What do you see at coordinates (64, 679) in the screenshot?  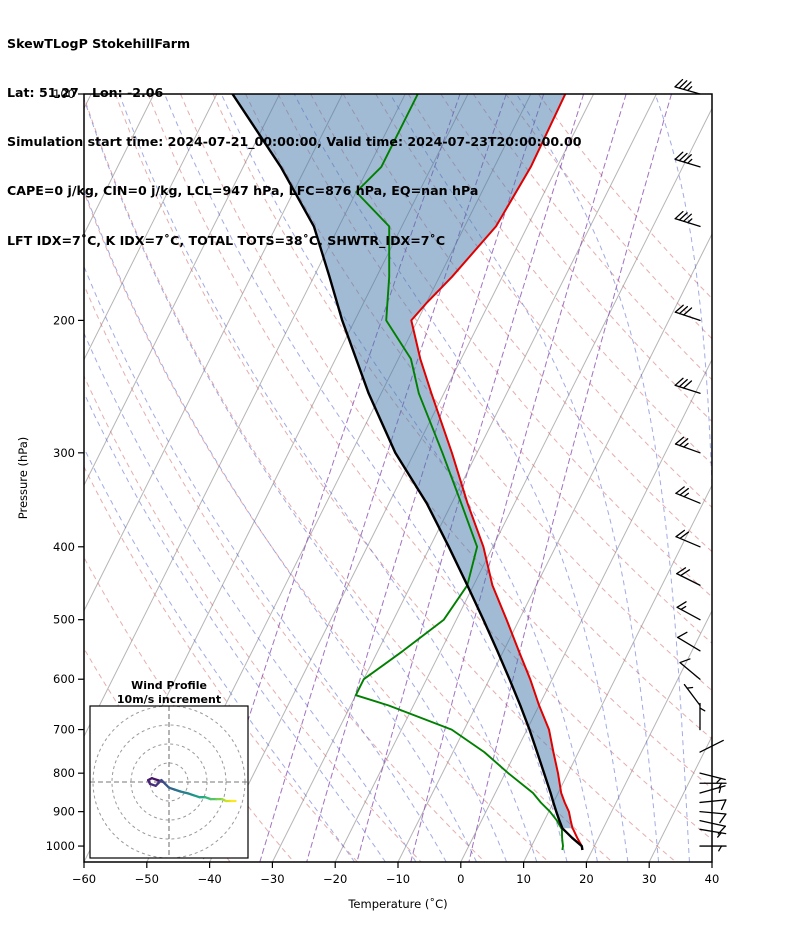 I see `y-tick-label: 600` at bounding box center [64, 679].